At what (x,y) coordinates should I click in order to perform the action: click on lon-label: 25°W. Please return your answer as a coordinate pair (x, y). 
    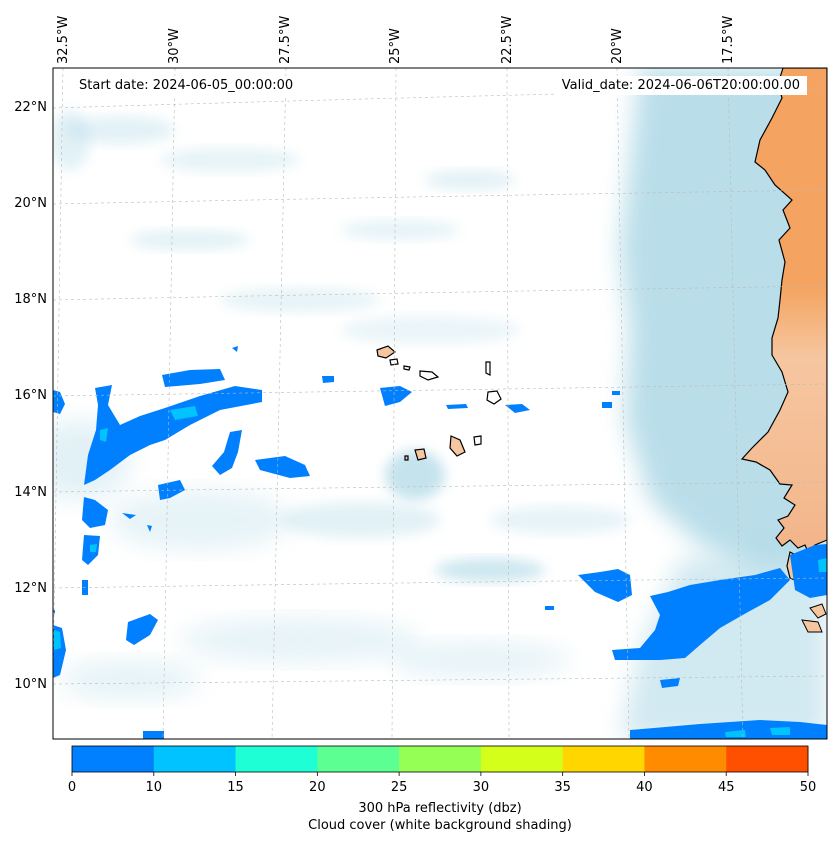
    Looking at the image, I should click on (395, 46).